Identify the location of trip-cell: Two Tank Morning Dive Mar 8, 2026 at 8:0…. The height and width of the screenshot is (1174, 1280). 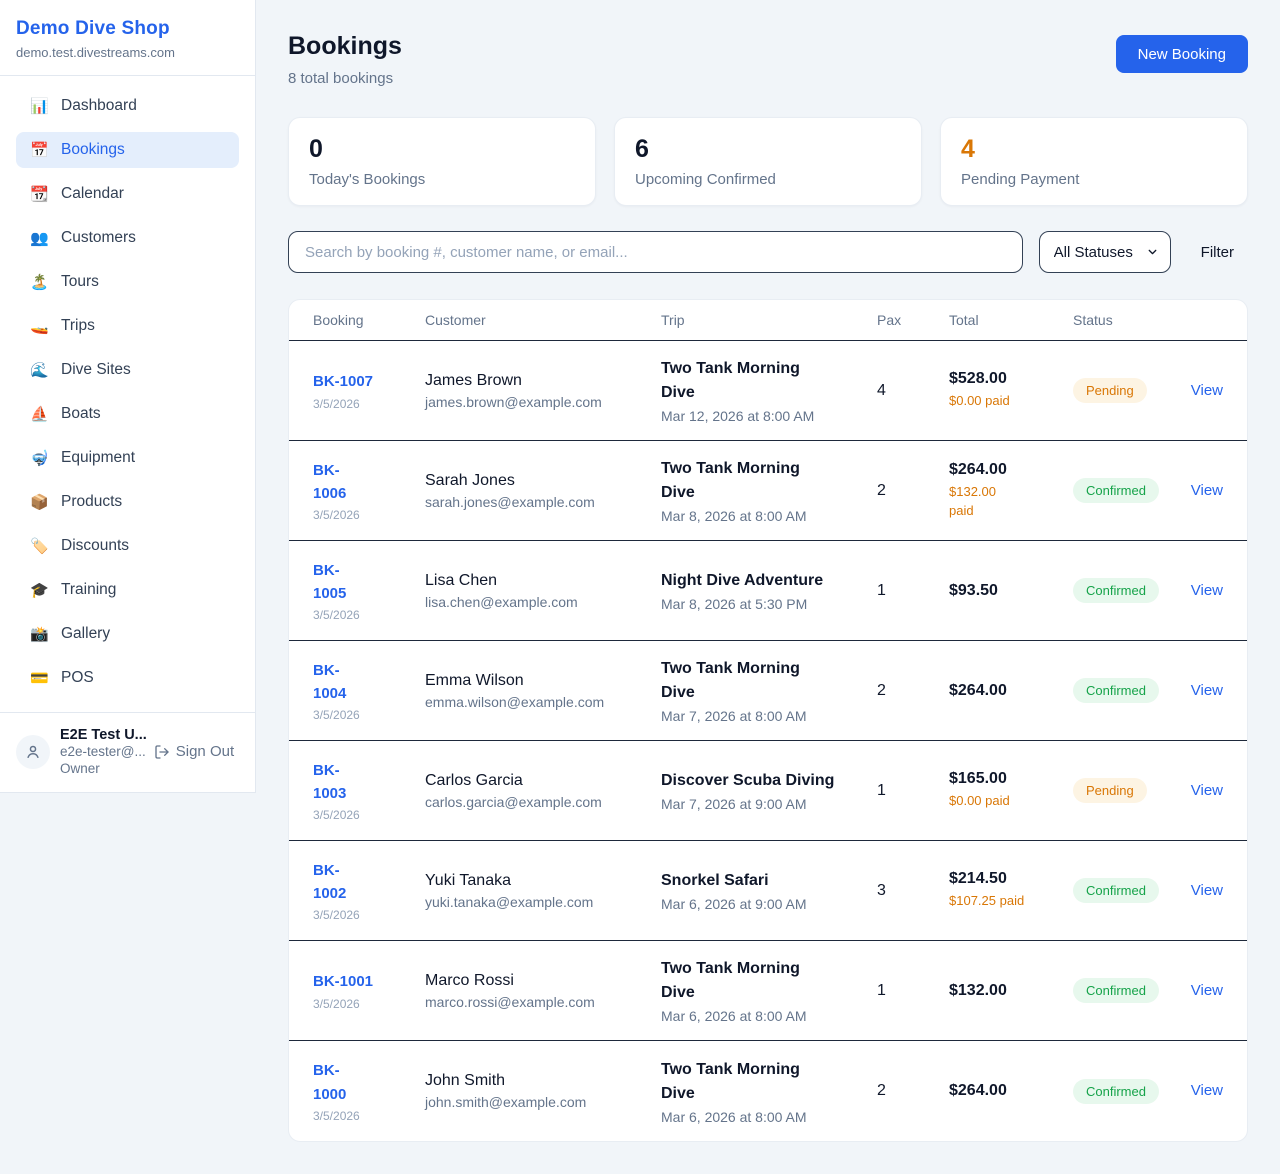
(769, 490).